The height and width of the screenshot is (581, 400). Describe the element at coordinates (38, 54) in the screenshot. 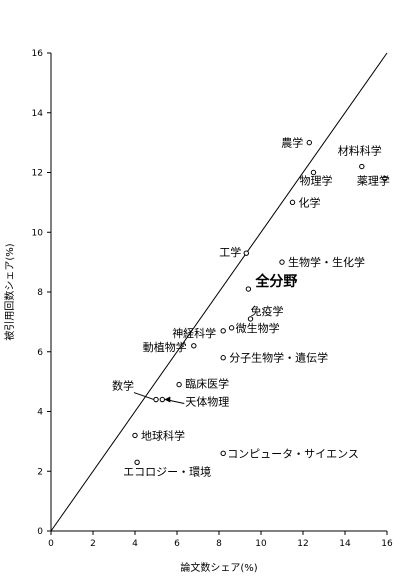

I see `y-tick-label: 16` at that location.